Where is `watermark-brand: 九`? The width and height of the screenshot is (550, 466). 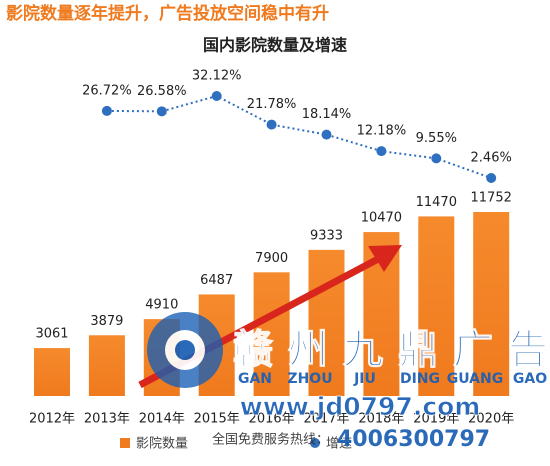
watermark-brand: 九 is located at coordinates (363, 350).